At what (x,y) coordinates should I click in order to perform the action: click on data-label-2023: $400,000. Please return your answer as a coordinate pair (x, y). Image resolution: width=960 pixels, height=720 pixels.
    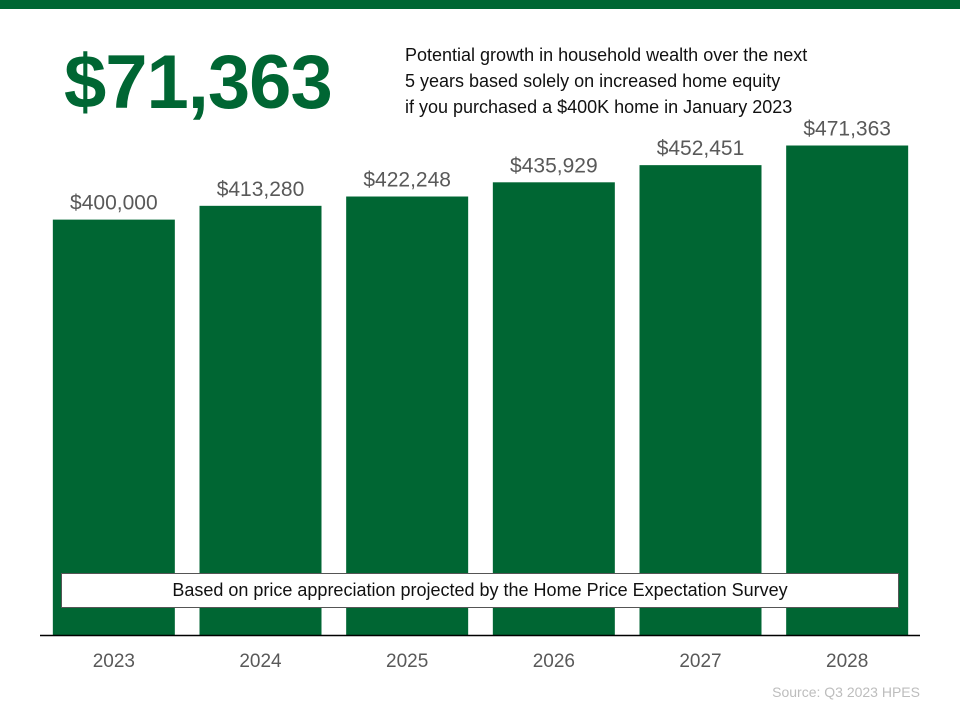
    Looking at the image, I should click on (114, 203).